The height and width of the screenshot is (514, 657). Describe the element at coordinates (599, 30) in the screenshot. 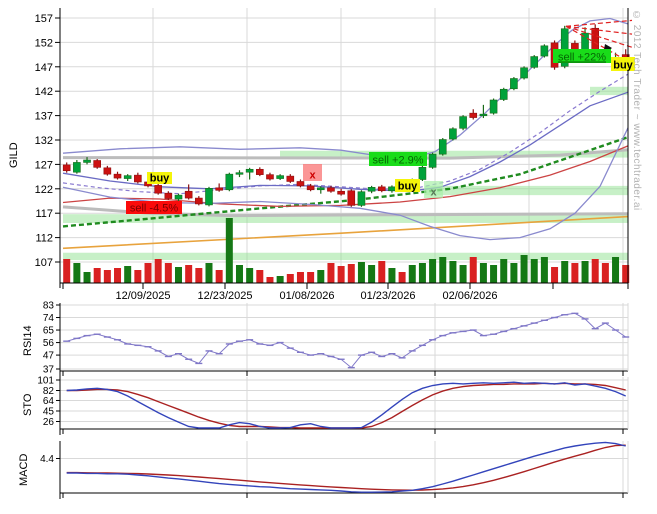

I see `red-dashed-fan-line` at that location.